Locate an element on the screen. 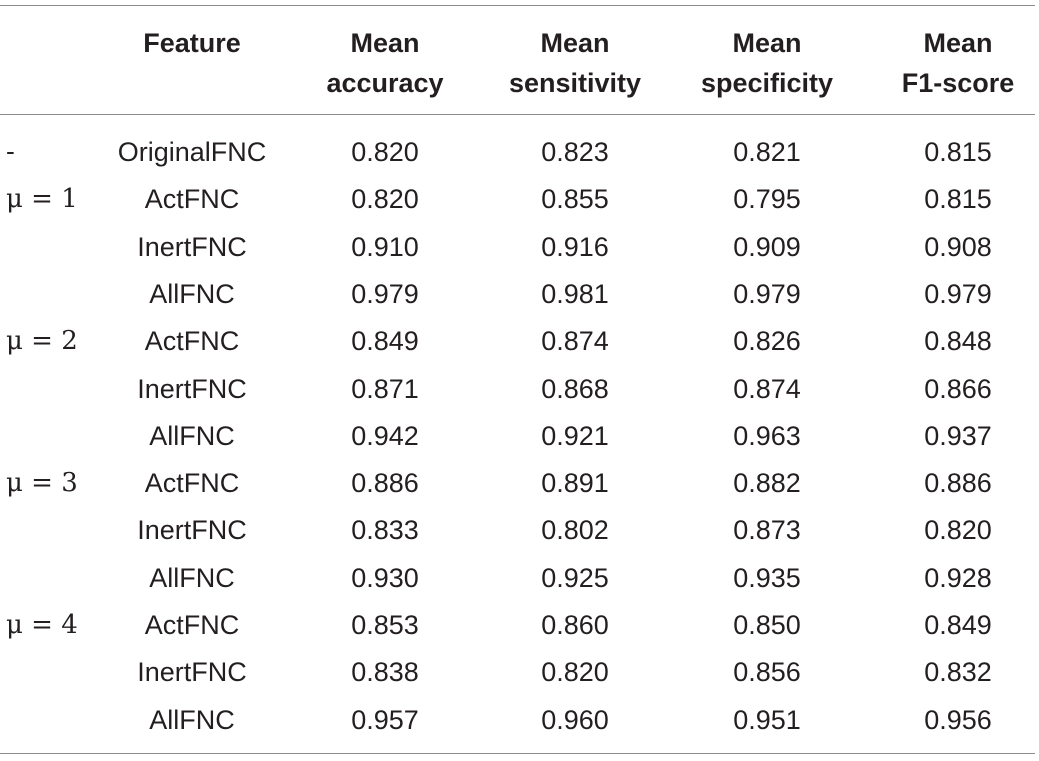 The width and height of the screenshot is (1039, 761). accuracy-cell: 0.957 is located at coordinates (385, 719).